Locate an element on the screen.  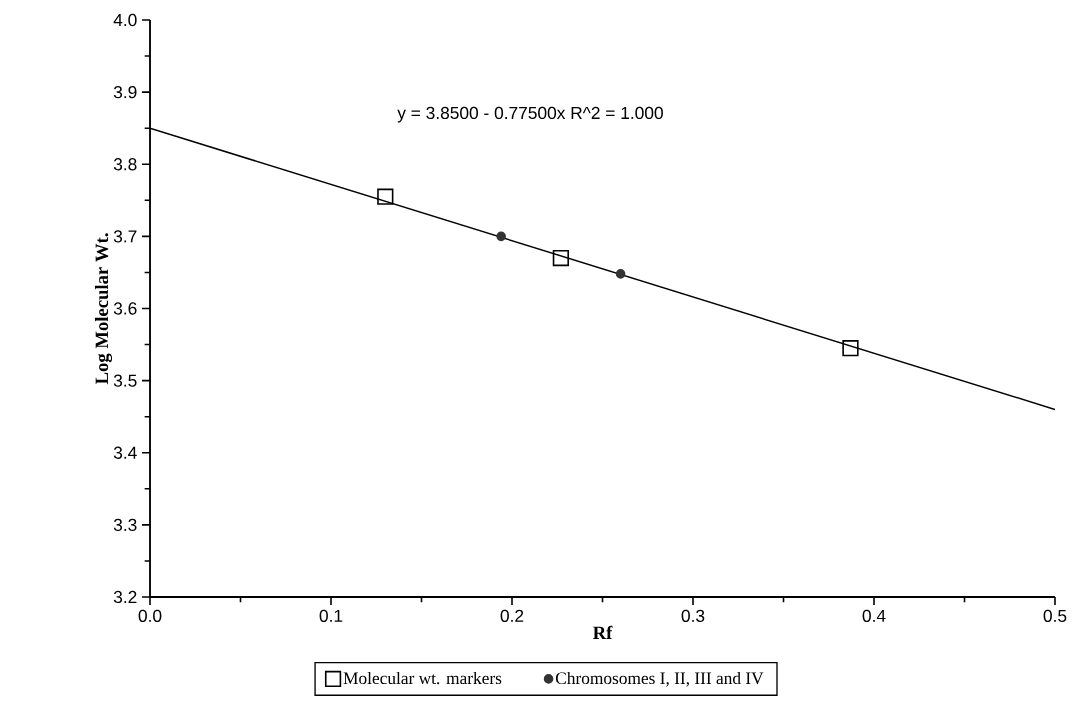
y-tick-label: 3.7 is located at coordinates (125, 236).